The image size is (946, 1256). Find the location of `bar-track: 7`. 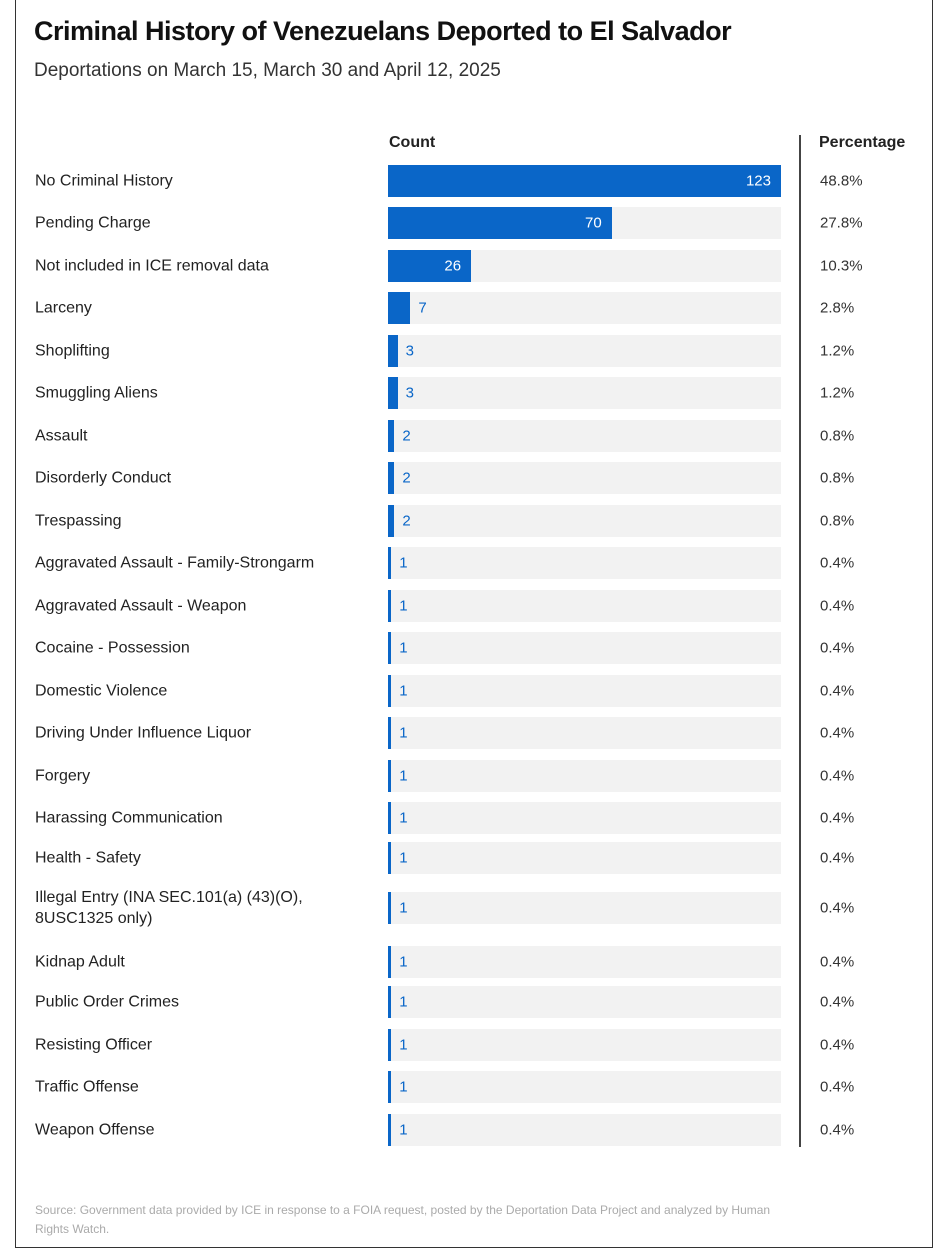

bar-track: 7 is located at coordinates (584, 308).